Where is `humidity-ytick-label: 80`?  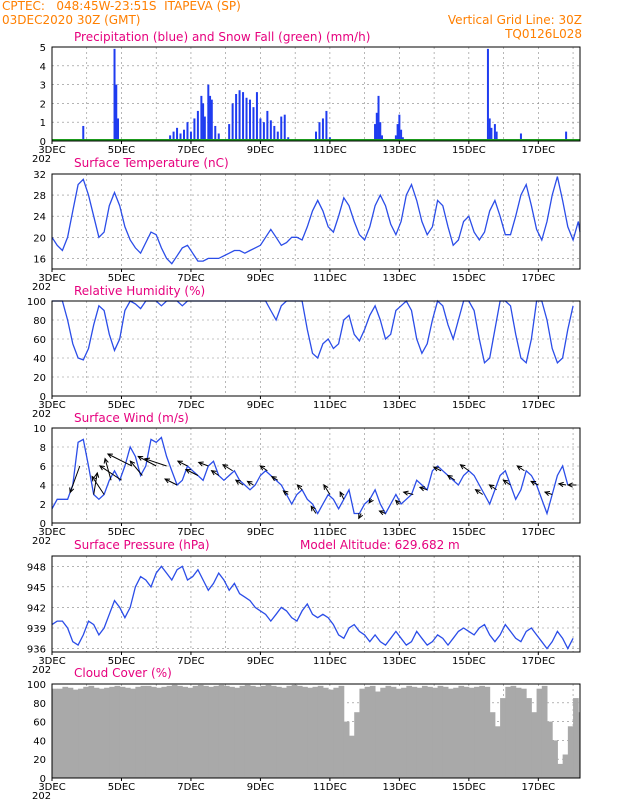
humidity-ytick-label: 80 is located at coordinates (39, 321).